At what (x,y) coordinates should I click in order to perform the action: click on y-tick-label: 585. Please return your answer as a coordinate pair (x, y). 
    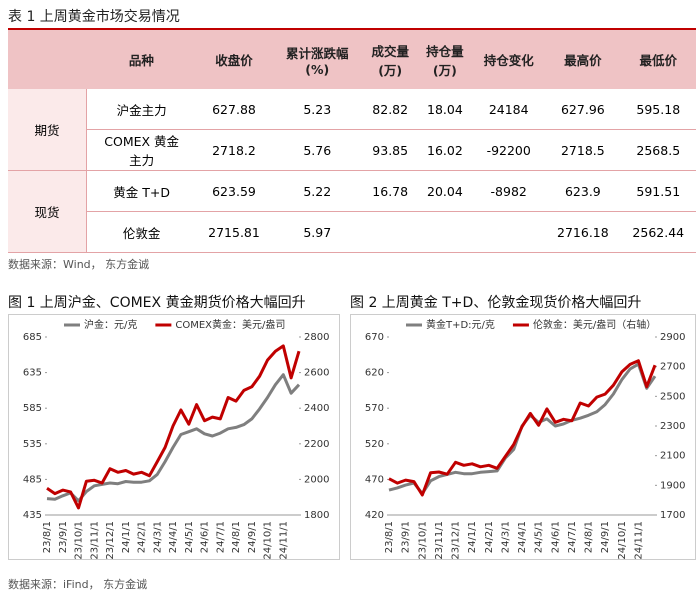
    Looking at the image, I should click on (32, 408).